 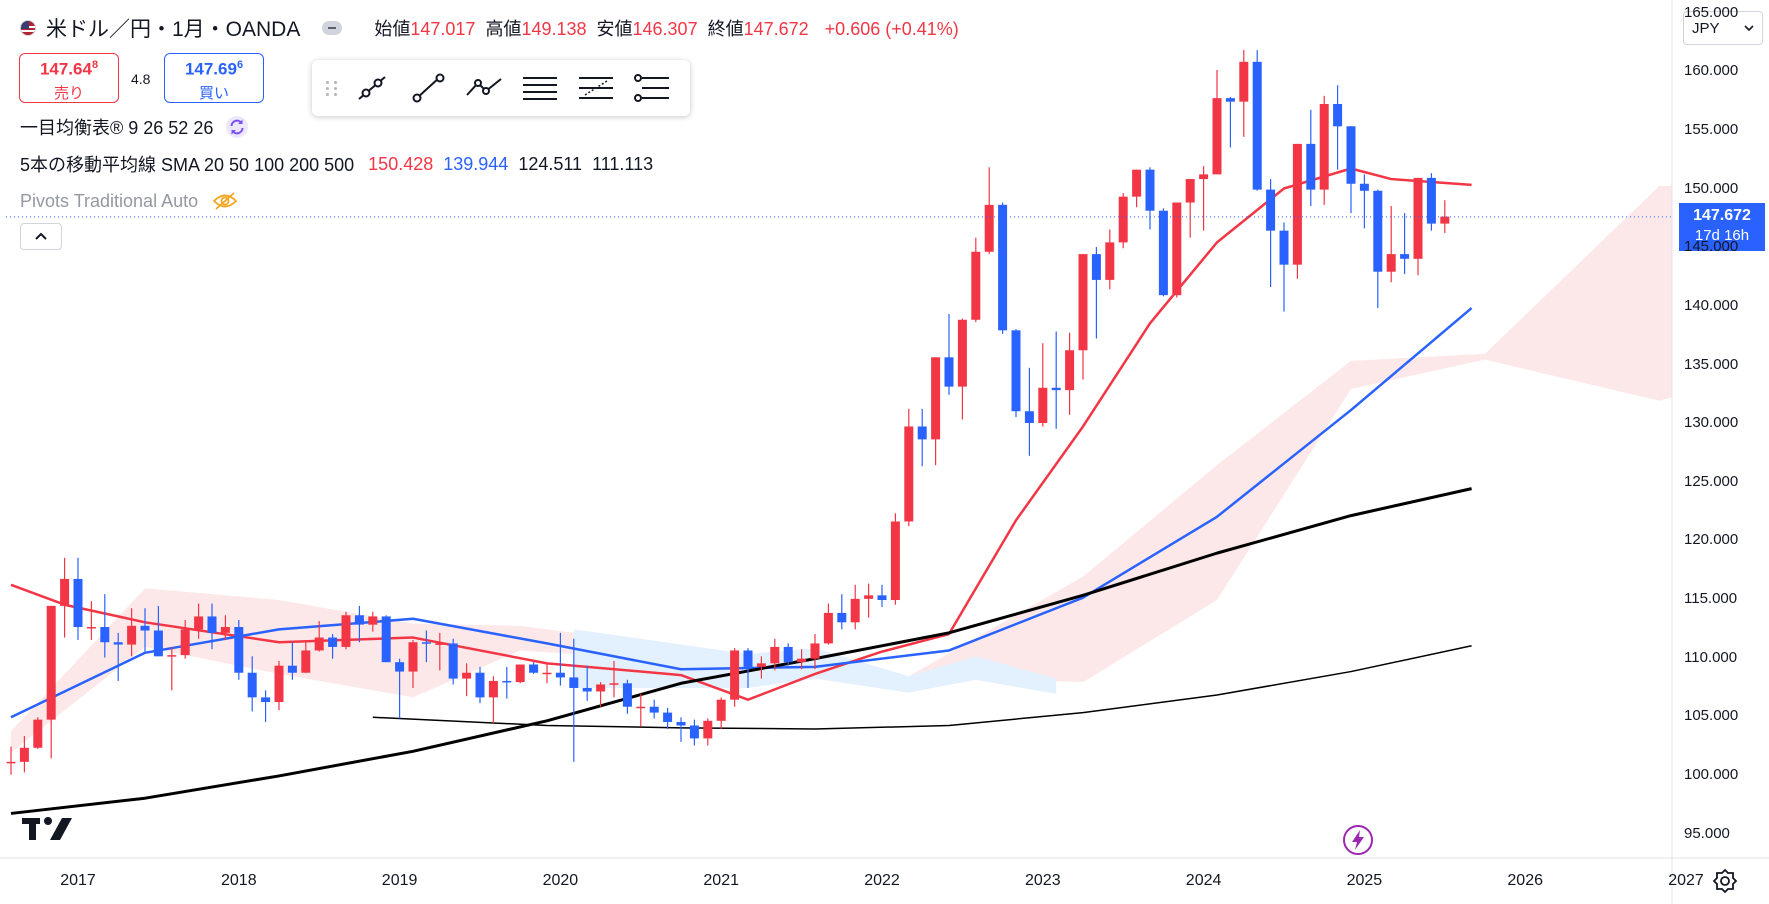 I want to click on y-tick-label: 165.000, so click(x=1711, y=12).